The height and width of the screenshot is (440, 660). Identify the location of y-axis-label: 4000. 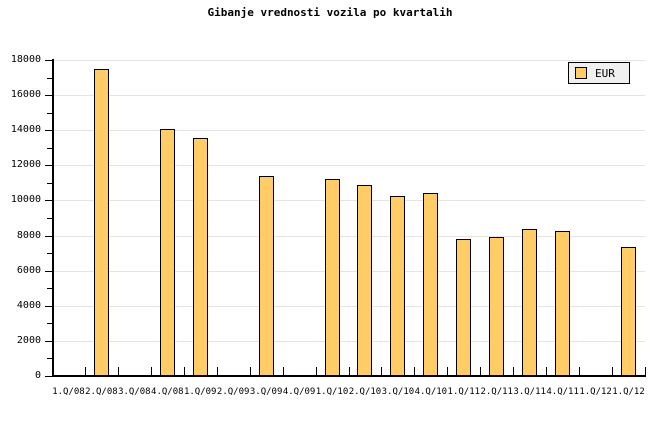
(28, 305).